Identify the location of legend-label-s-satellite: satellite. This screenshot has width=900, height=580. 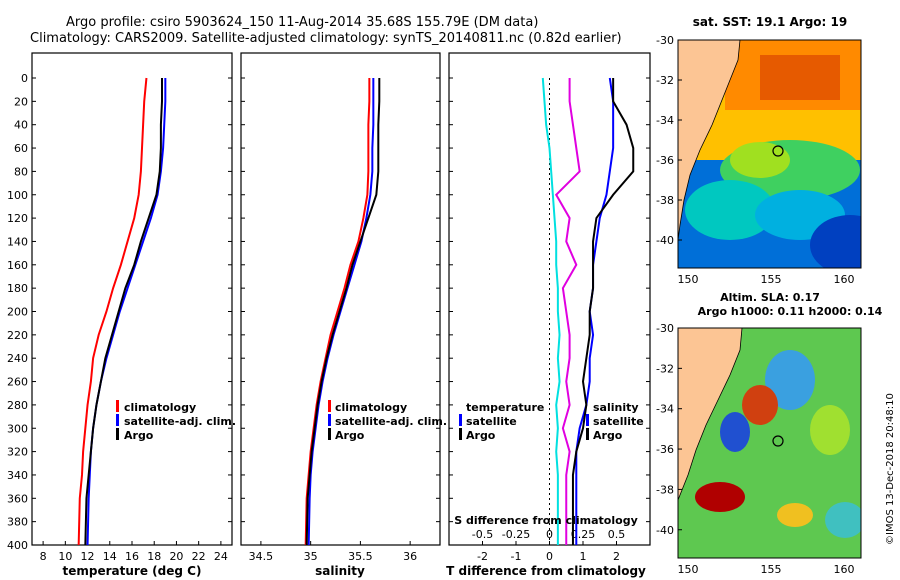
(618, 421).